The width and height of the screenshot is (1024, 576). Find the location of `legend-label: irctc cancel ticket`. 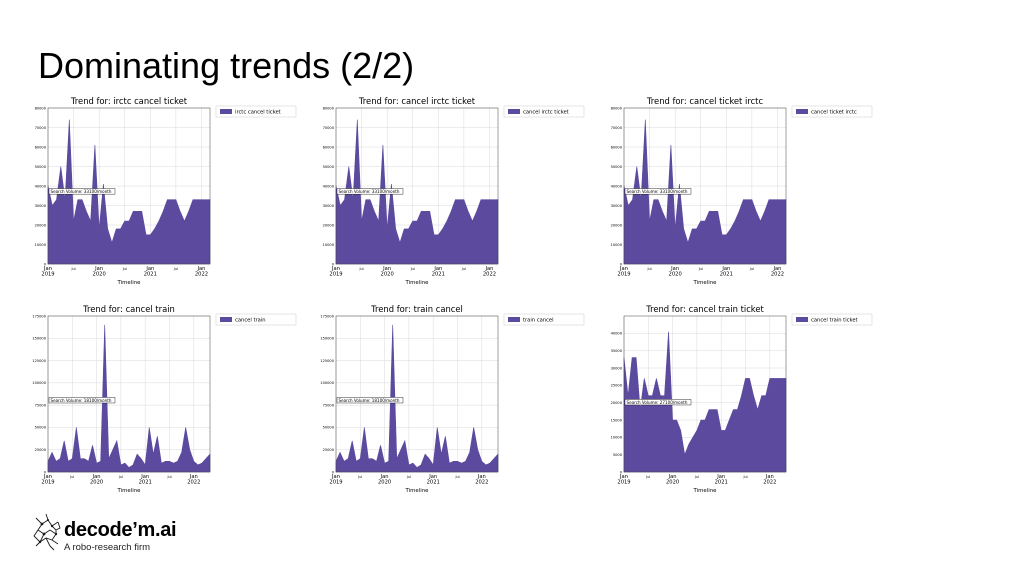

legend-label: irctc cancel ticket is located at coordinates (258, 112).